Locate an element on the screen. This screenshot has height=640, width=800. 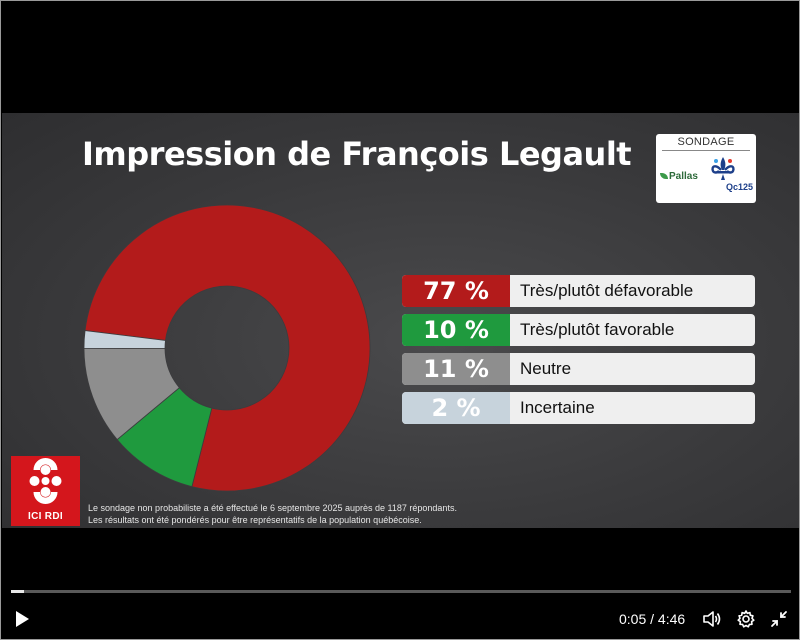
legend-value-favorable: 10 % is located at coordinates (456, 330).